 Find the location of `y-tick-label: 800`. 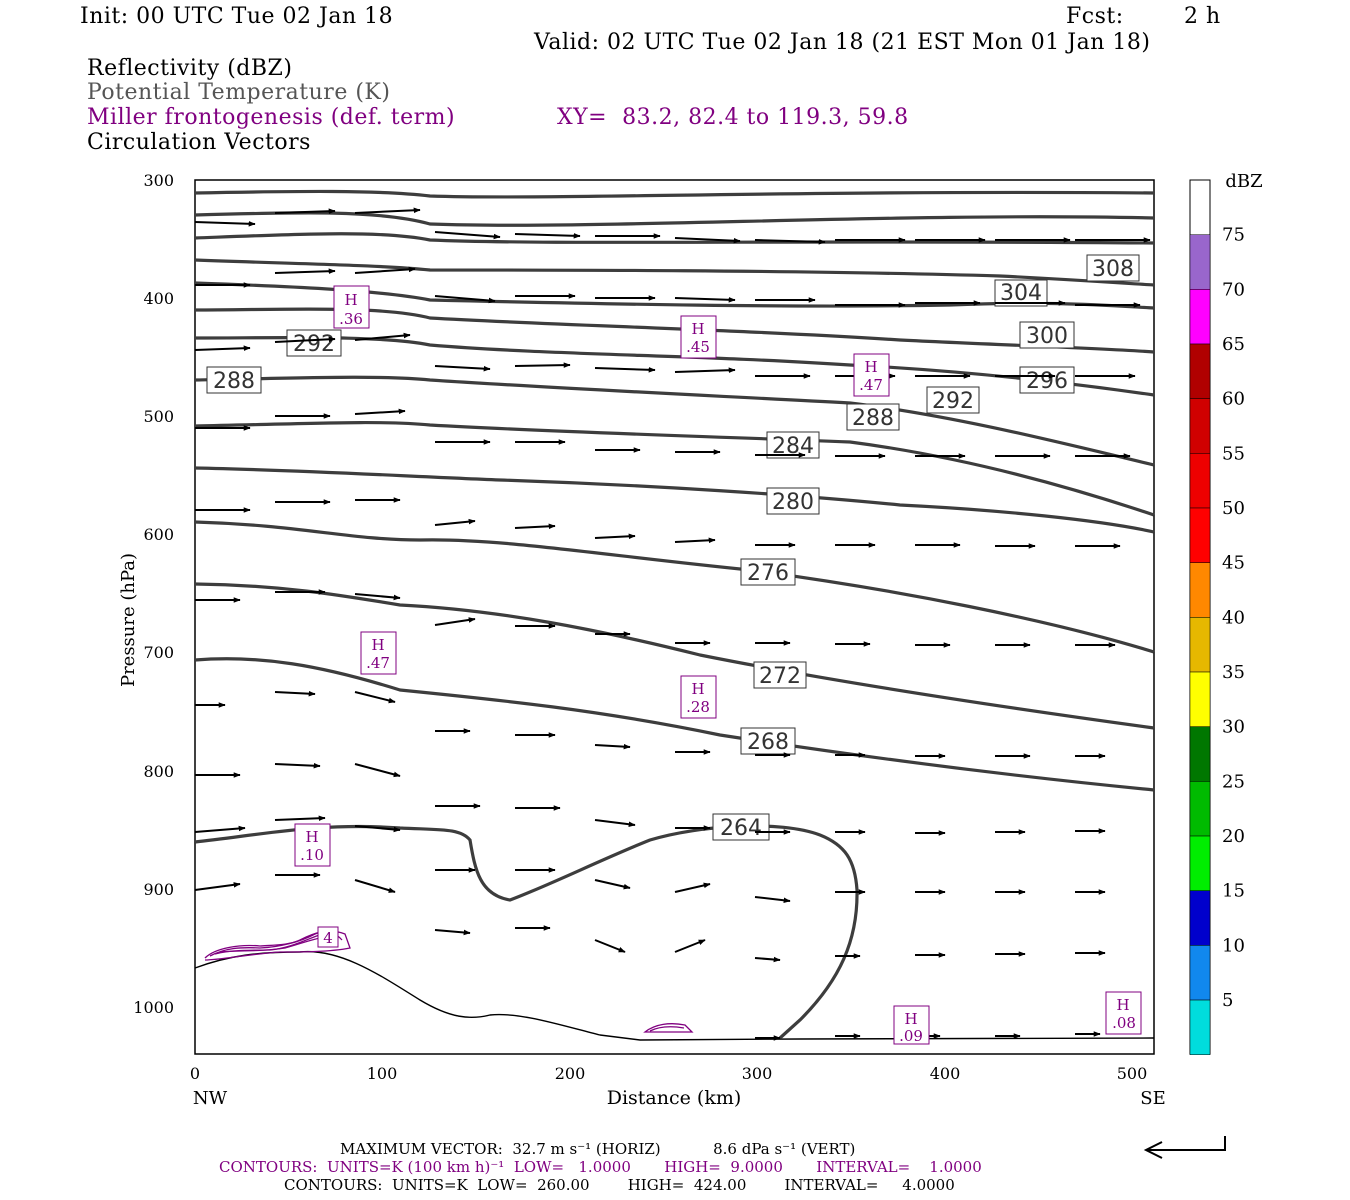

y-tick-label: 800 is located at coordinates (158, 771).